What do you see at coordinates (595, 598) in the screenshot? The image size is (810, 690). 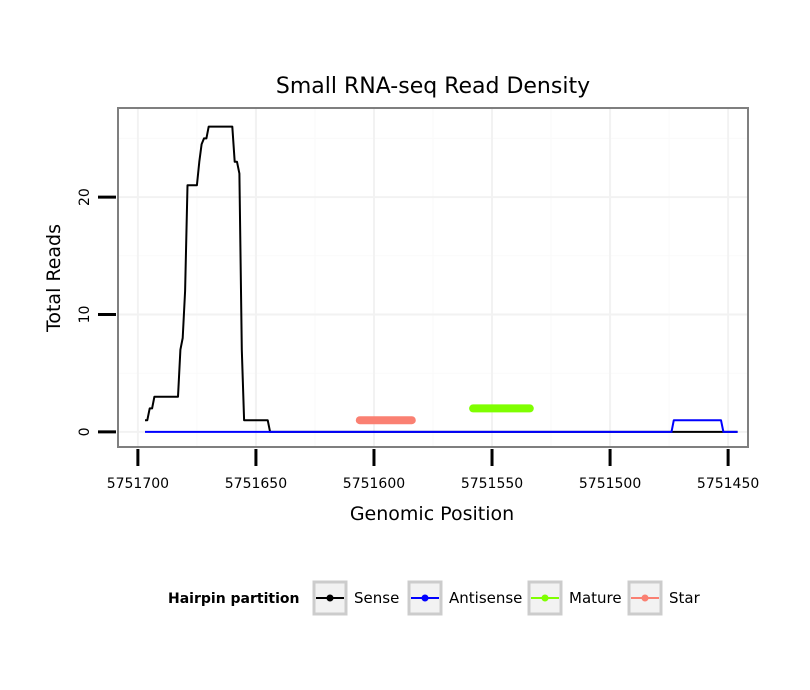 I see `legend-label-mature: Mature` at bounding box center [595, 598].